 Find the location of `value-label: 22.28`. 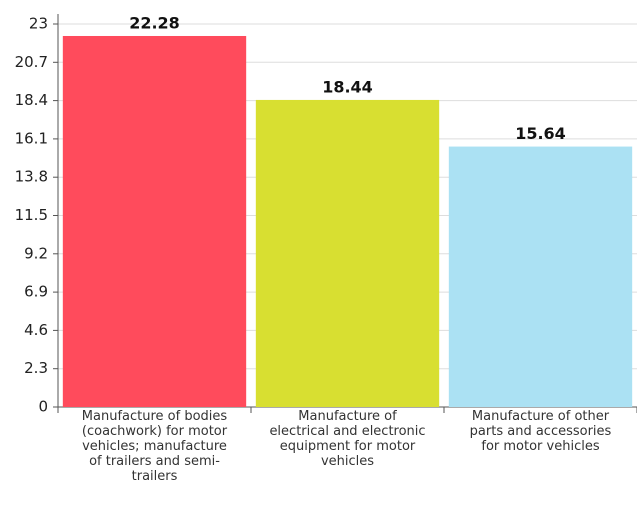

value-label: 22.28 is located at coordinates (154, 22).